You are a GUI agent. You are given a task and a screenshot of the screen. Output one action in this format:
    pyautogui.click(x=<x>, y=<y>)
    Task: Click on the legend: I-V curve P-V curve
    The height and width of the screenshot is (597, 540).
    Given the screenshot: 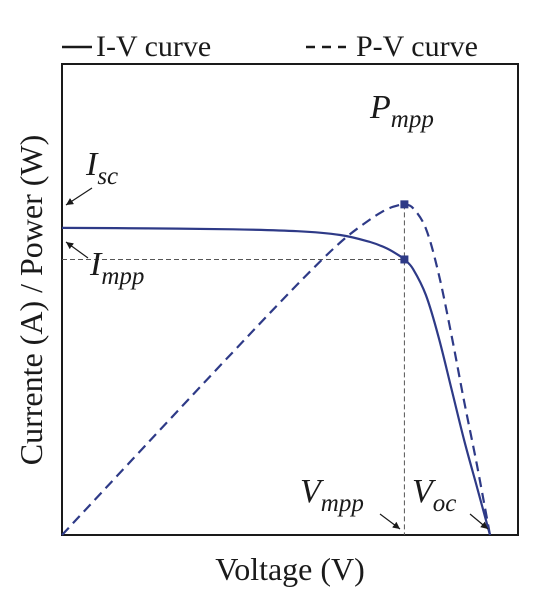 What is the action you would take?
    pyautogui.click(x=270, y=46)
    